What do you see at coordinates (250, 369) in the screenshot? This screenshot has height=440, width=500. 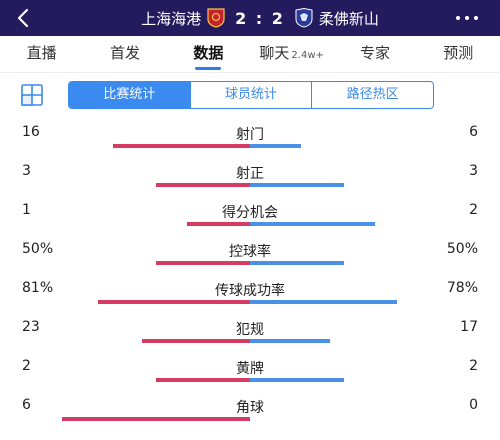 I see `stat-name: 黄牌` at bounding box center [250, 369].